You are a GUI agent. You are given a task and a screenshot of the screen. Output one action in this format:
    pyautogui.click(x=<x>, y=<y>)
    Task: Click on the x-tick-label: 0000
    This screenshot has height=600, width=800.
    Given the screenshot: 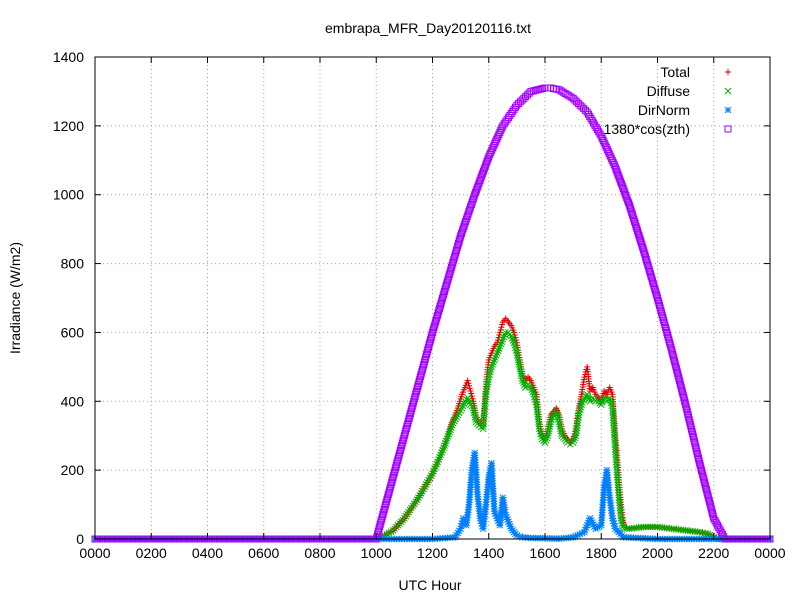 What is the action you would take?
    pyautogui.click(x=94, y=553)
    